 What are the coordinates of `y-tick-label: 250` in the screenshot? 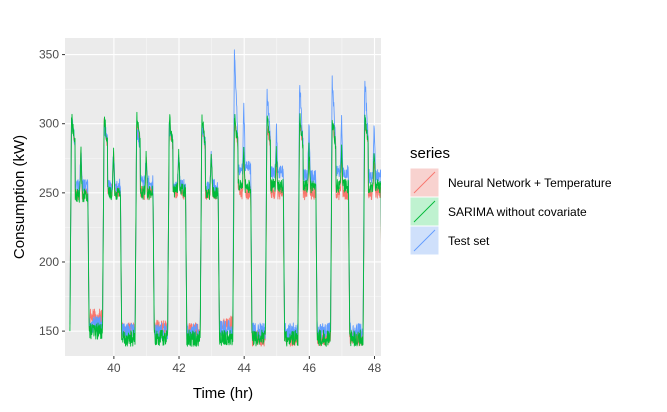 It's located at (49, 193).